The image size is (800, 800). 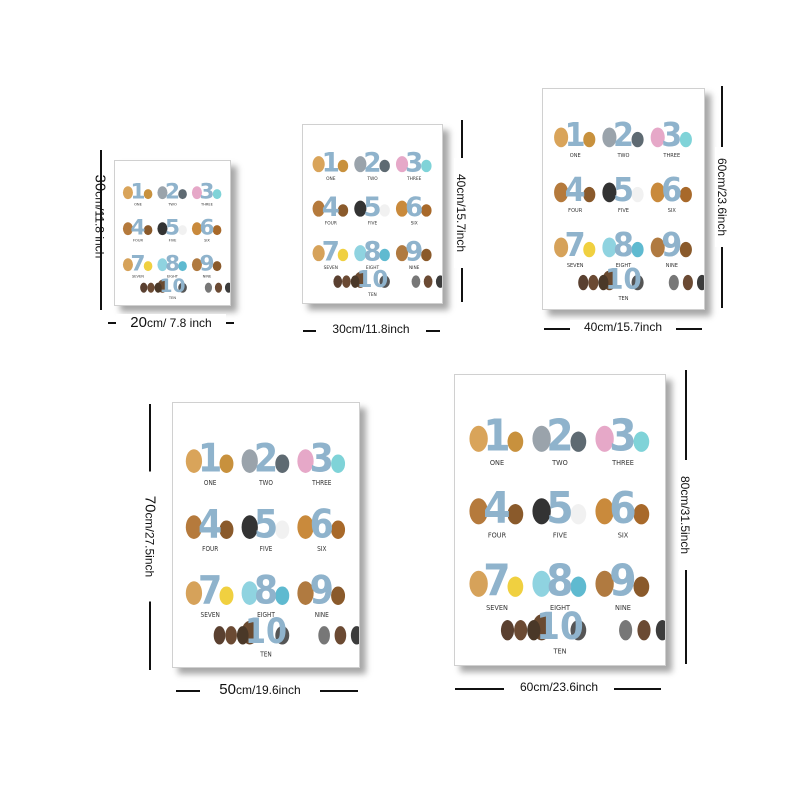 What do you see at coordinates (171, 322) in the screenshot?
I see `width-label: 20cm/ 7.8 inch` at bounding box center [171, 322].